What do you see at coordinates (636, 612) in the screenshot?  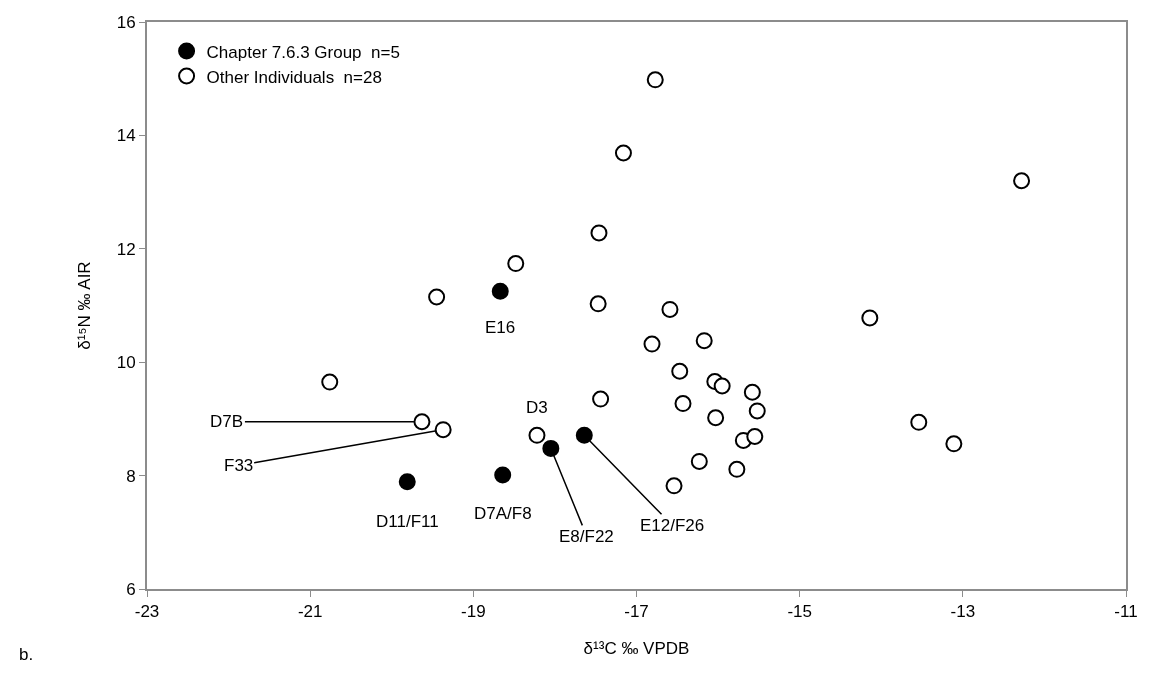 I see `x-tick-label: -17` at bounding box center [636, 612].